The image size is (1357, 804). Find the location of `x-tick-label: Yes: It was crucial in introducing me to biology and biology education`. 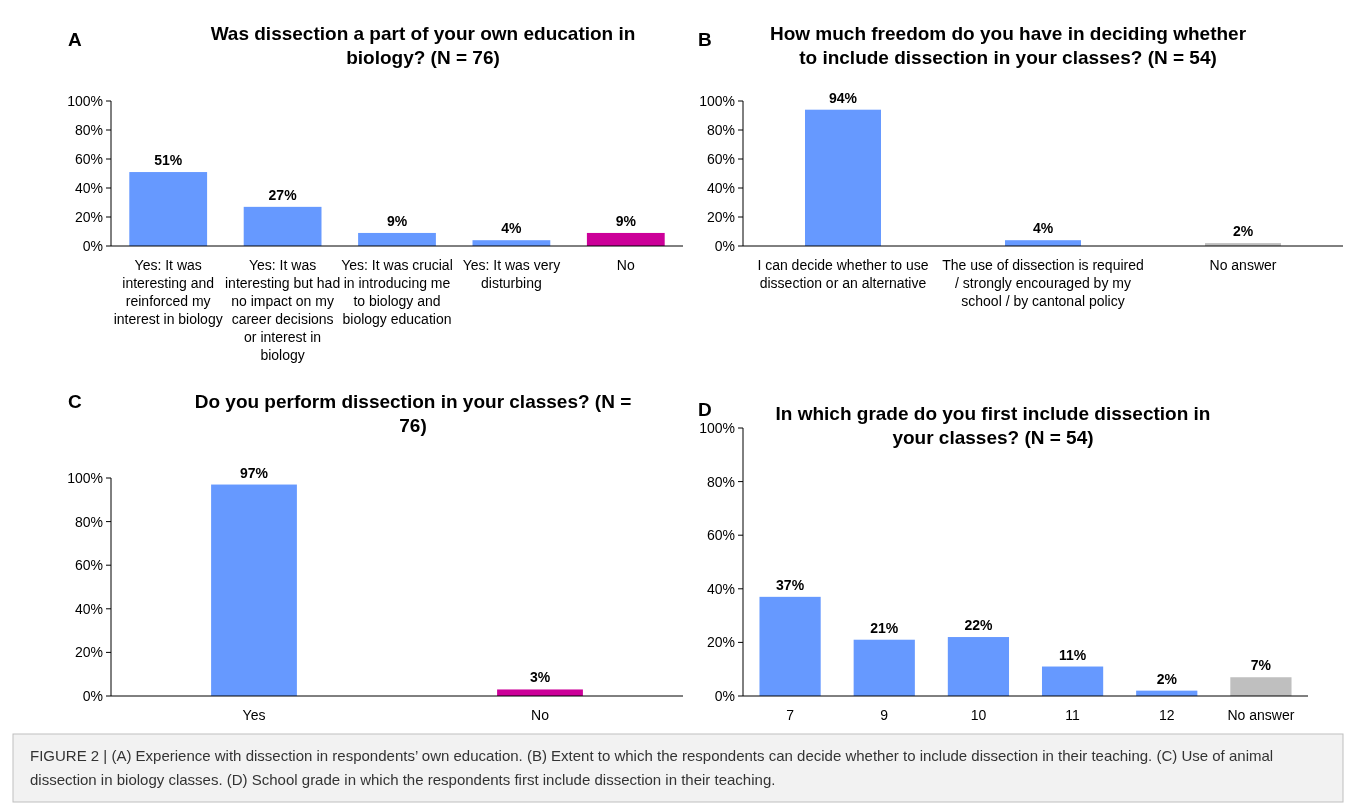

x-tick-label: Yes: It was crucial in introducing me to biology and biology education is located at coordinates (397, 292).